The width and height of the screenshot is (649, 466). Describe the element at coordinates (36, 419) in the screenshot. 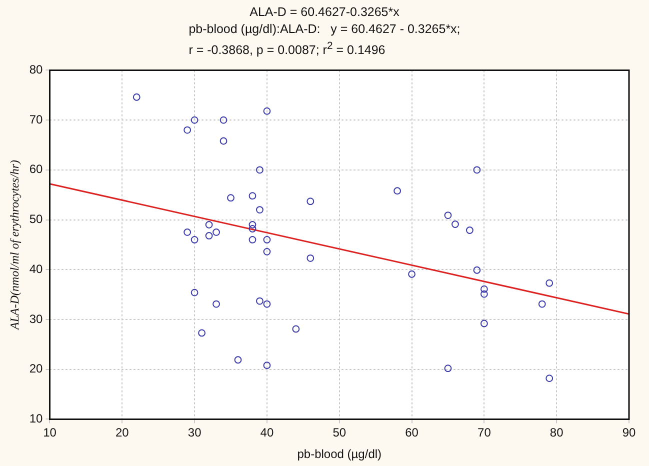

I see `y-tick-label: 10` at that location.